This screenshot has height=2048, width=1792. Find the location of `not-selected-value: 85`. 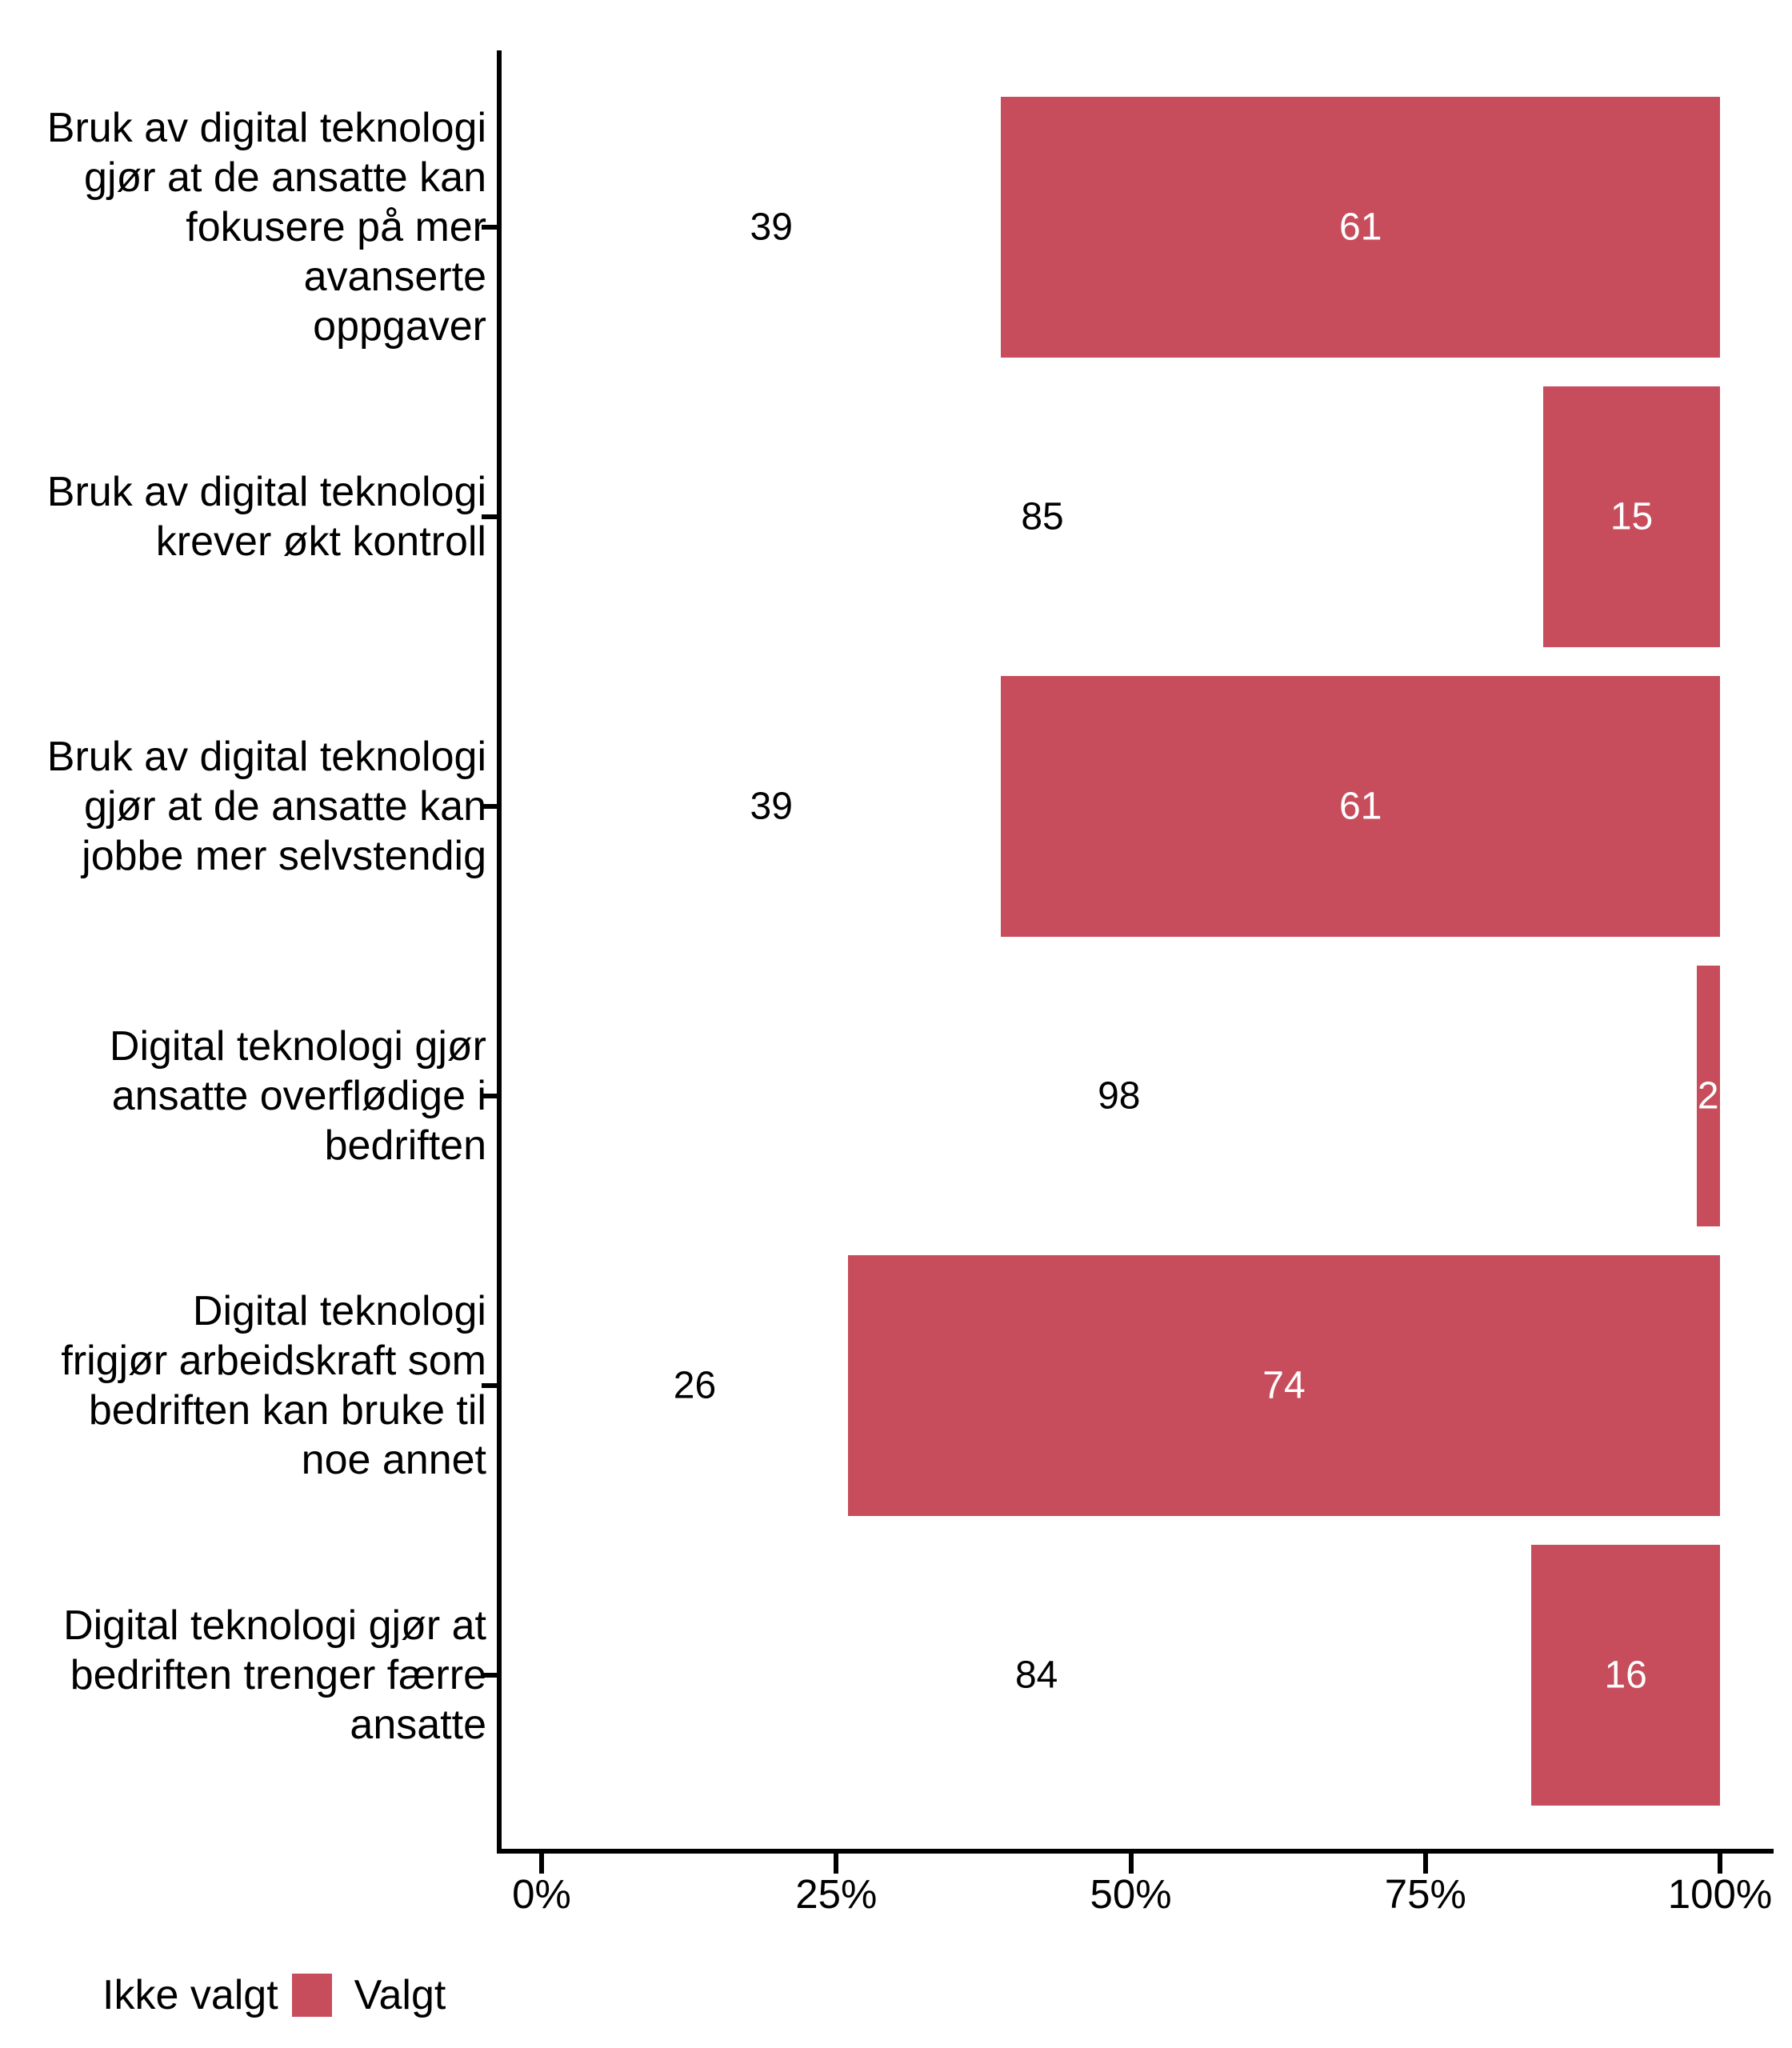

not-selected-value: 85 is located at coordinates (1042, 516).